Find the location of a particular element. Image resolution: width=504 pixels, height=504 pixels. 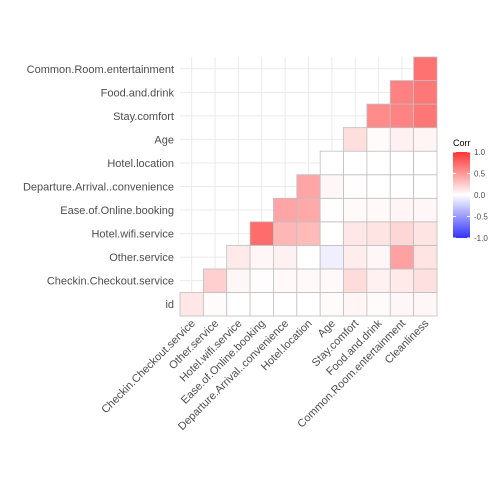

heatmap-cell-food-and-drink-x-common-room-entertainment is located at coordinates (402, 92).